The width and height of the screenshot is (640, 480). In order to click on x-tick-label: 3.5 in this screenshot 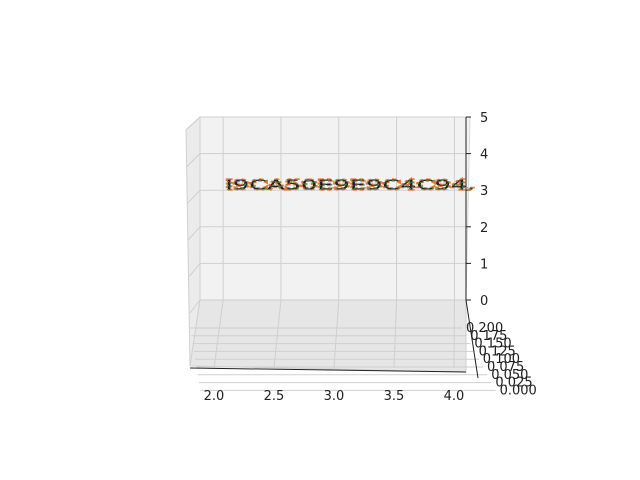, I will do `click(394, 396)`.